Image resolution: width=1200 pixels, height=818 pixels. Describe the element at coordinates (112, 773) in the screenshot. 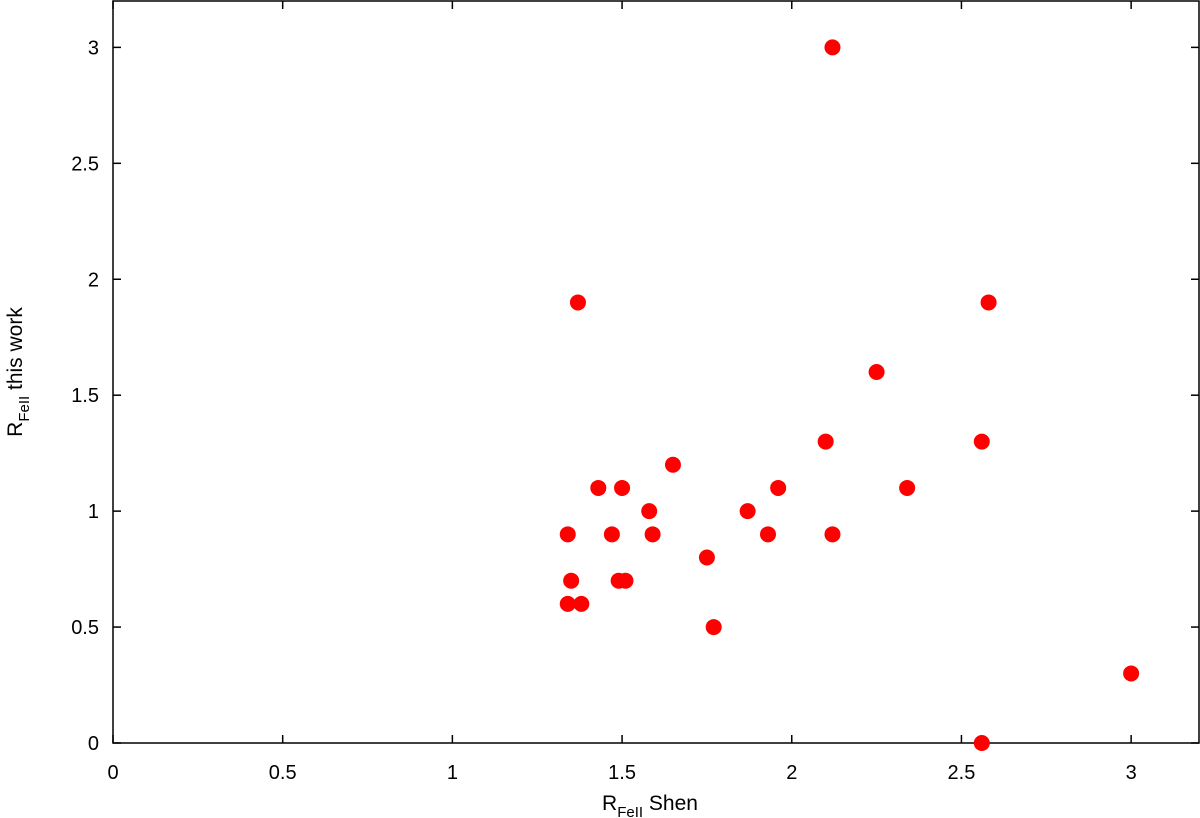

I see `x-tick-label: 0` at that location.